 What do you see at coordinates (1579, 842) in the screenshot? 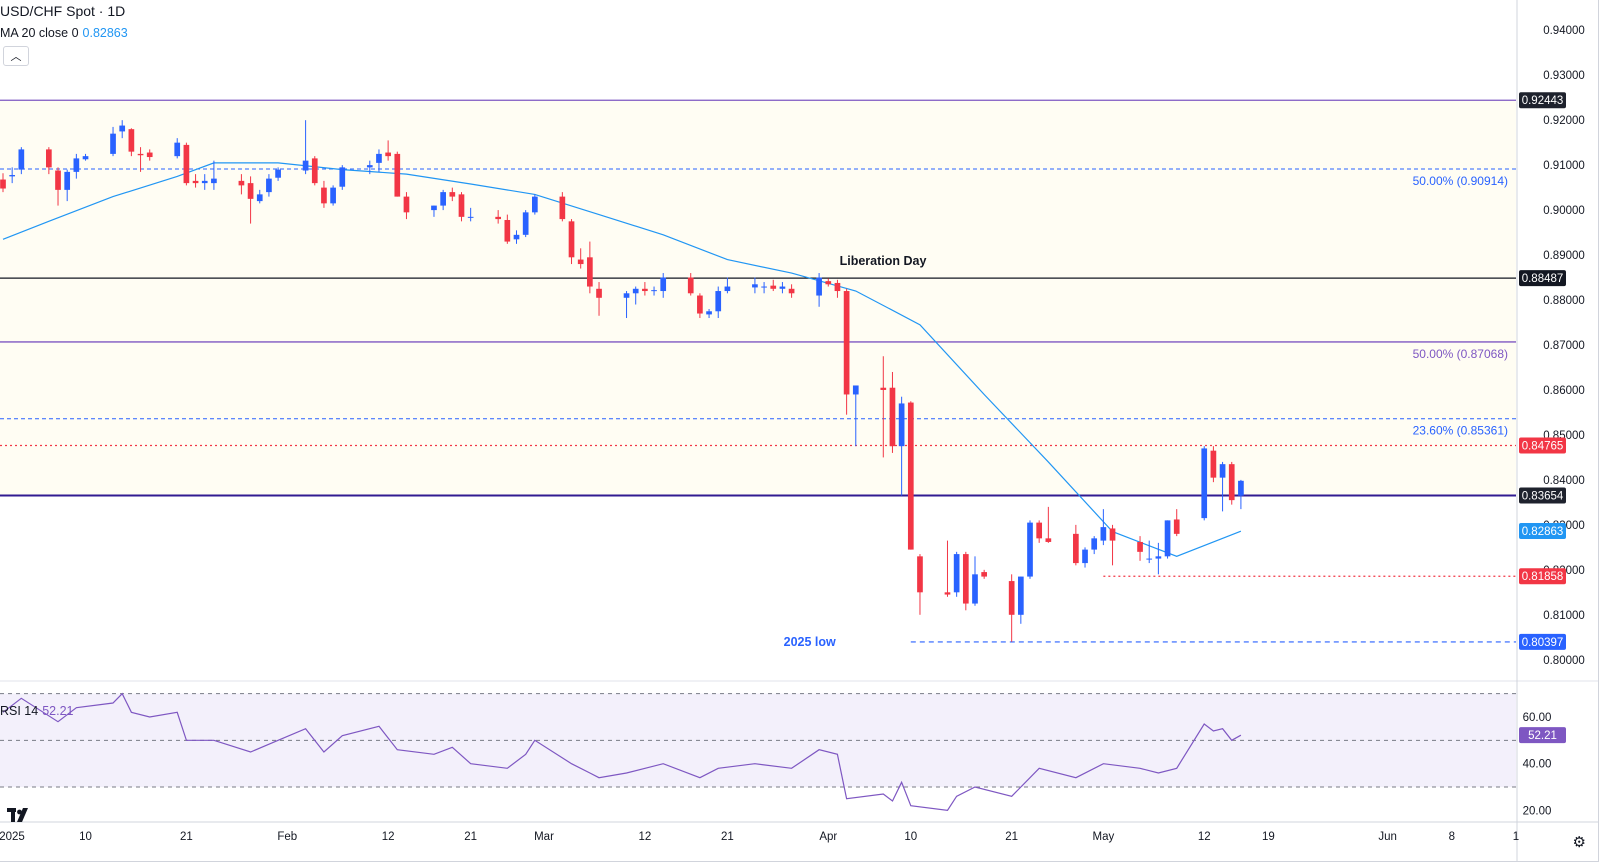
I see `gear-icon: ⚙` at bounding box center [1579, 842].